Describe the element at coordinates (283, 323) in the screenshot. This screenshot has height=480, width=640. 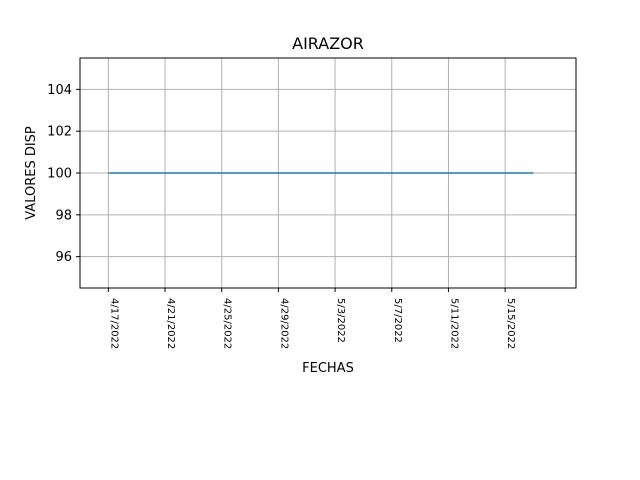
I see `x-tick-label: 4/29/2022` at that location.